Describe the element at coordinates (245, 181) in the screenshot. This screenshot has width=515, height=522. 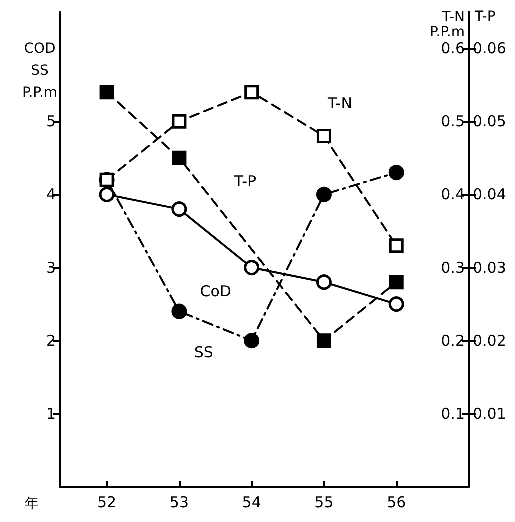
I see `series-label: T-P` at that location.